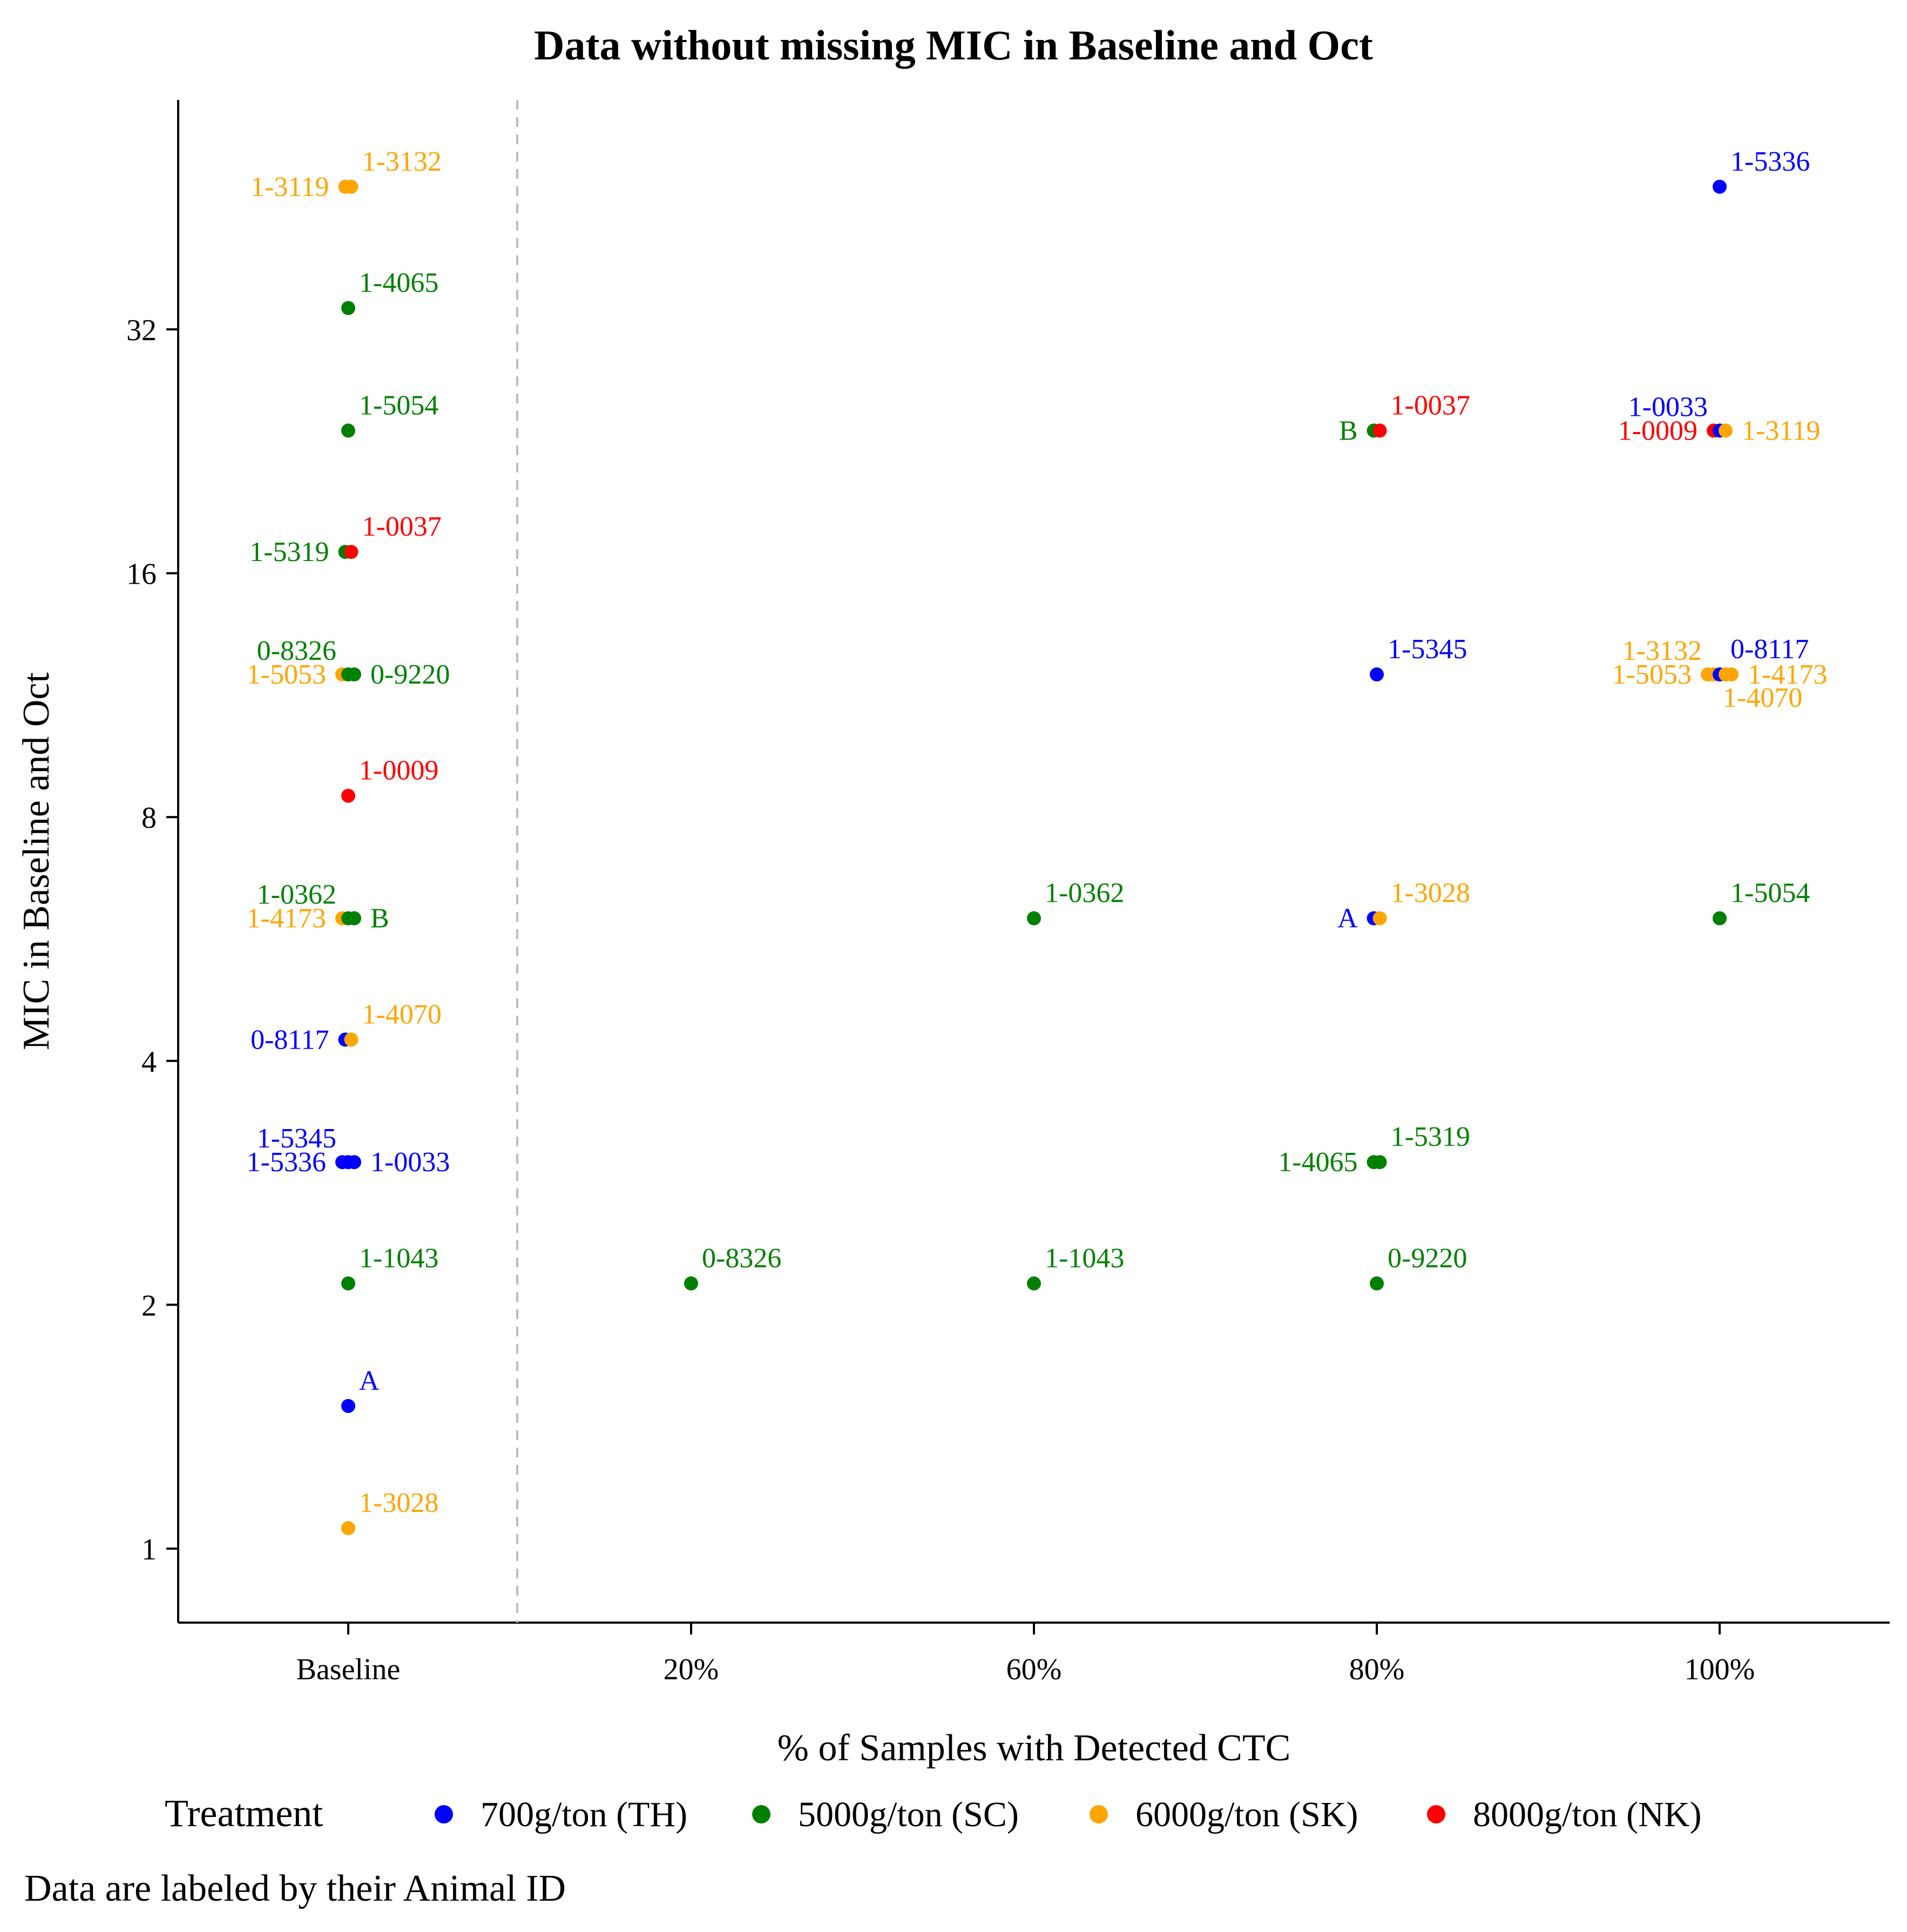  Describe the element at coordinates (296, 895) in the screenshot. I see `point-baseline-1-0362-label: 1-0362` at that location.